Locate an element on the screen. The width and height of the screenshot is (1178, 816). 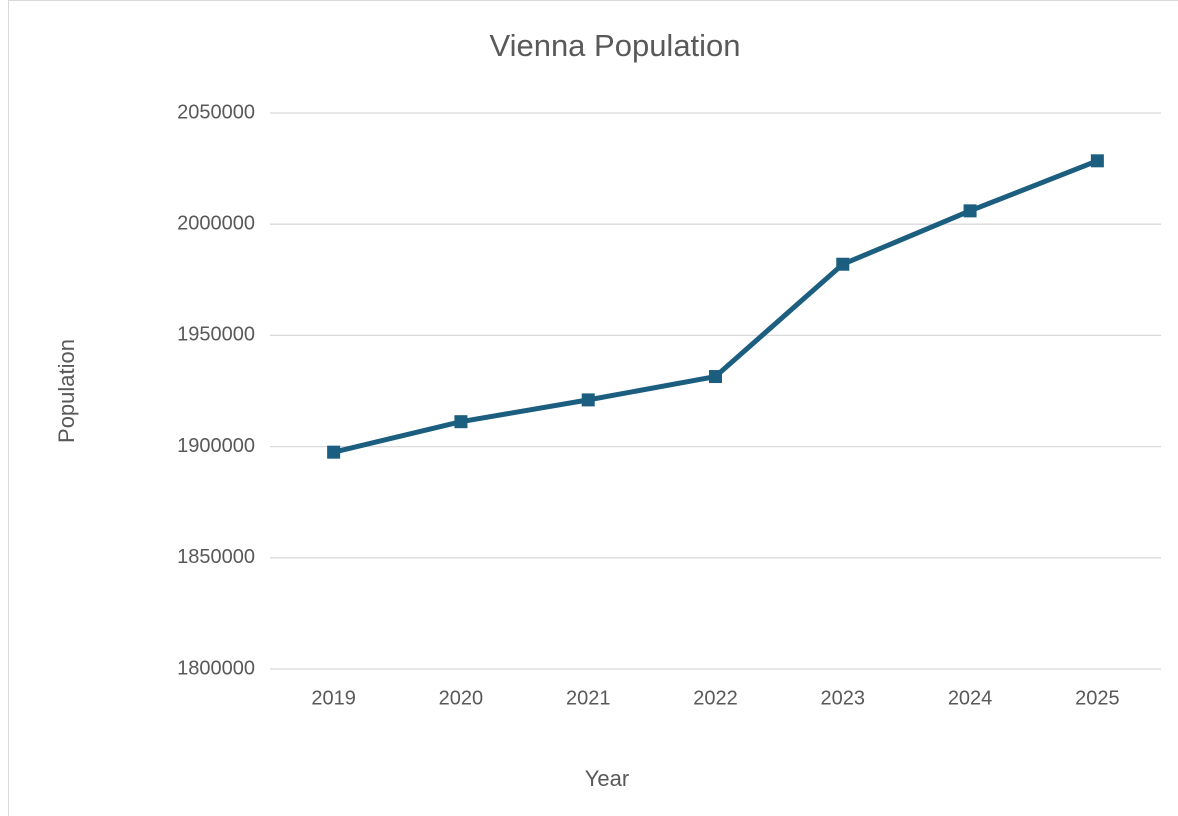
x-tick-label: 2024 is located at coordinates (970, 698).